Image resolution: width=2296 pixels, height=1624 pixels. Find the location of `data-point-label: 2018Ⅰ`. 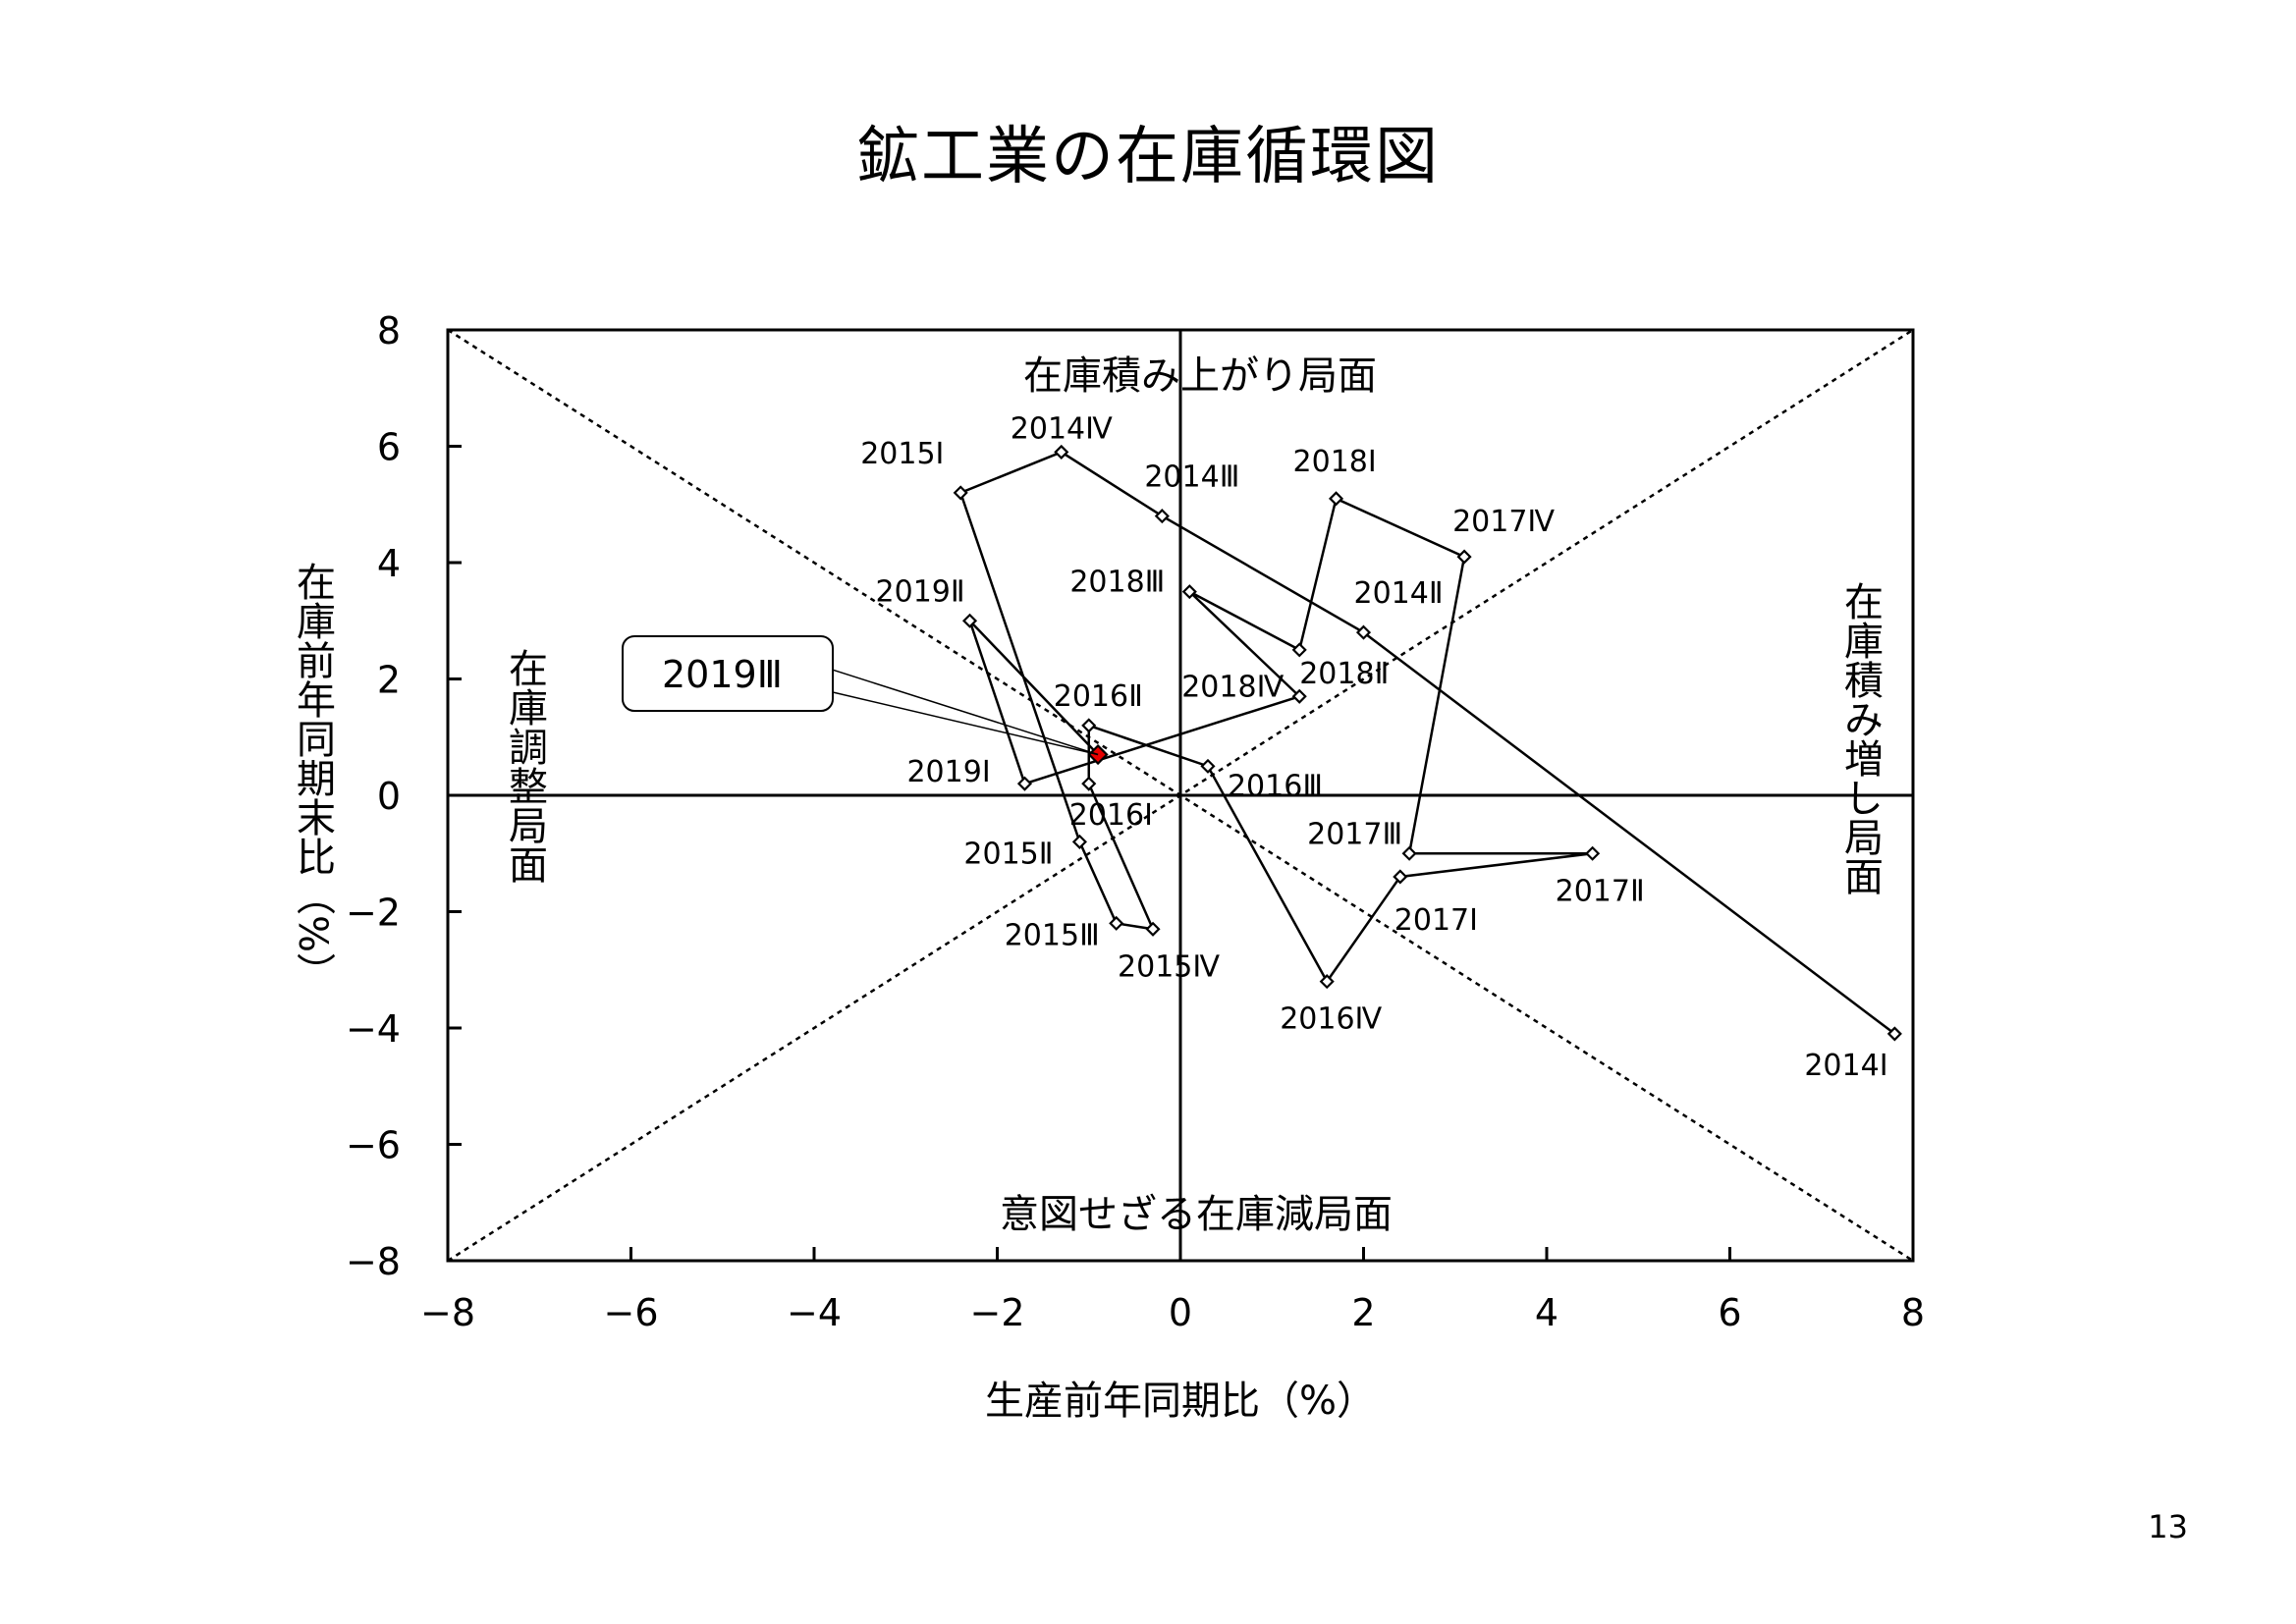

data-point-label: 2018Ⅰ is located at coordinates (1335, 462).